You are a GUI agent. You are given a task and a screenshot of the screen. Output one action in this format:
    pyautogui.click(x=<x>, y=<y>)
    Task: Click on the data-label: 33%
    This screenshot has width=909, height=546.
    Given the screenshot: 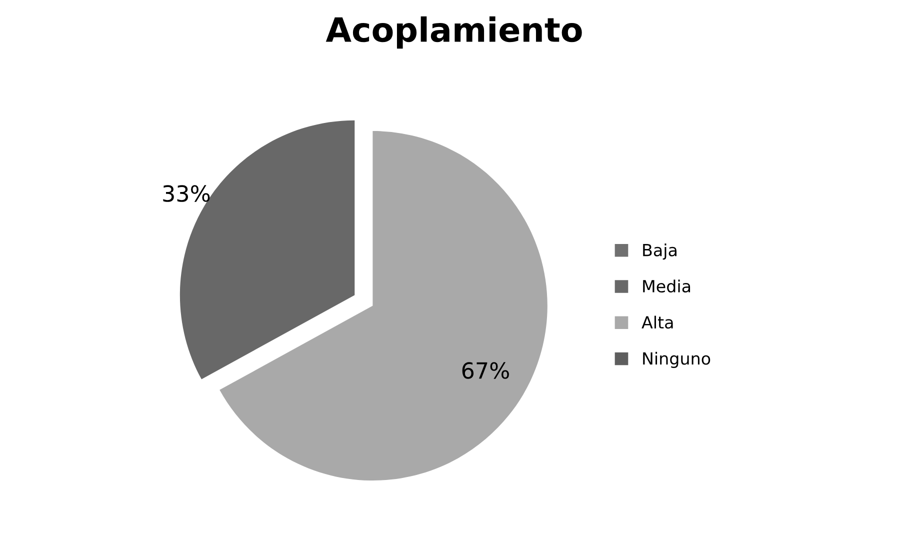 What is the action you would take?
    pyautogui.click(x=186, y=193)
    